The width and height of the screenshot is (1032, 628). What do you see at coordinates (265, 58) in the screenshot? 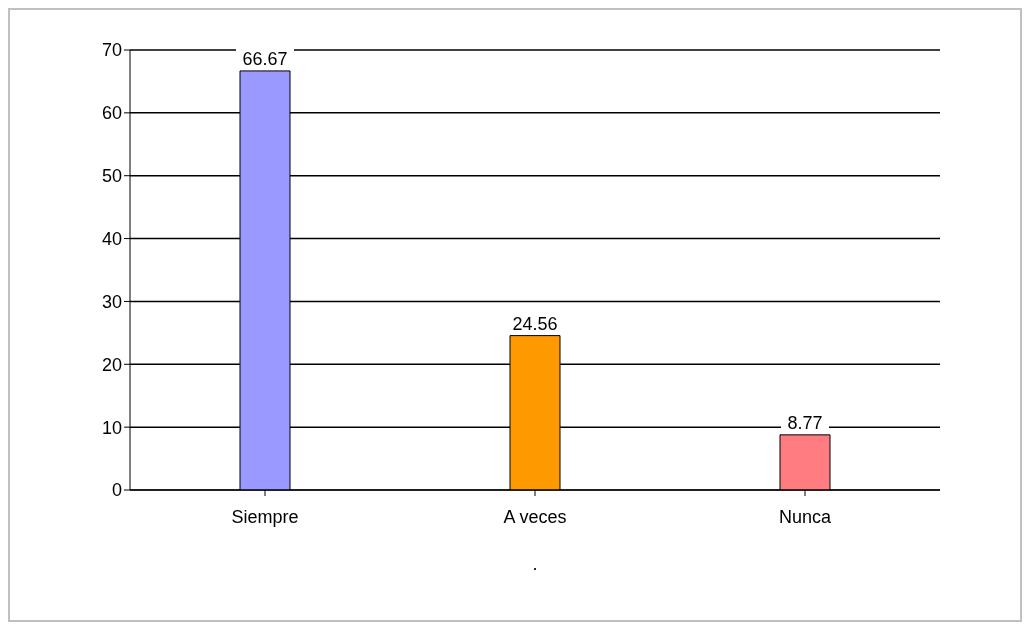
I see `data-label: 66.67` at bounding box center [265, 58].